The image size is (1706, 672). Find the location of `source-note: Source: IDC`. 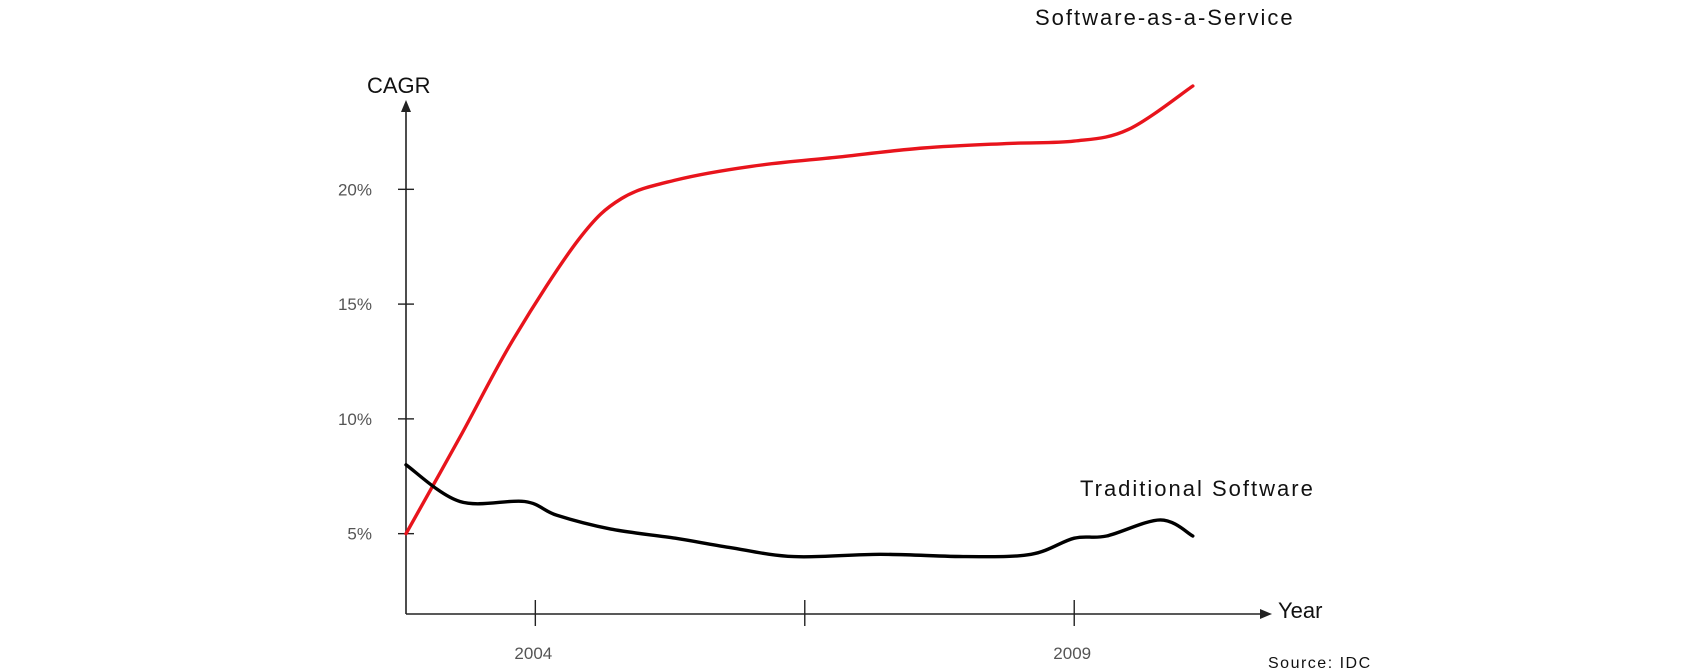

source-note: Source: IDC is located at coordinates (1320, 663).